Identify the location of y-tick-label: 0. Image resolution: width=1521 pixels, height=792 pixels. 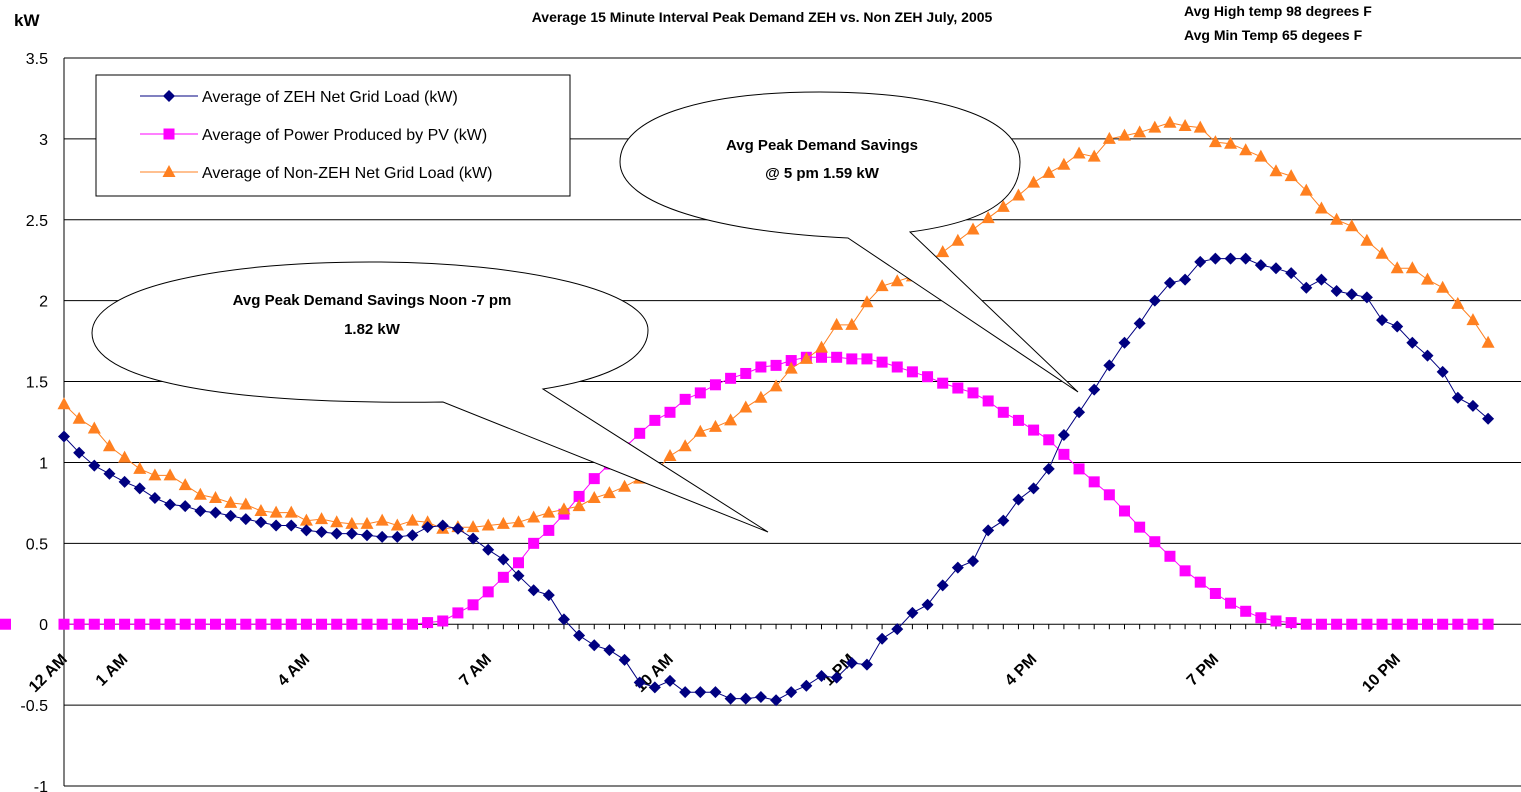
(43, 625).